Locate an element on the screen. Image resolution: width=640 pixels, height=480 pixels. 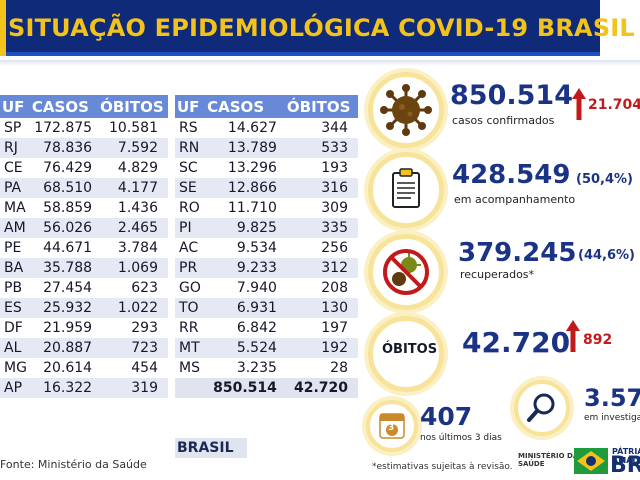
cell-uf: PI is located at coordinates (190, 228).